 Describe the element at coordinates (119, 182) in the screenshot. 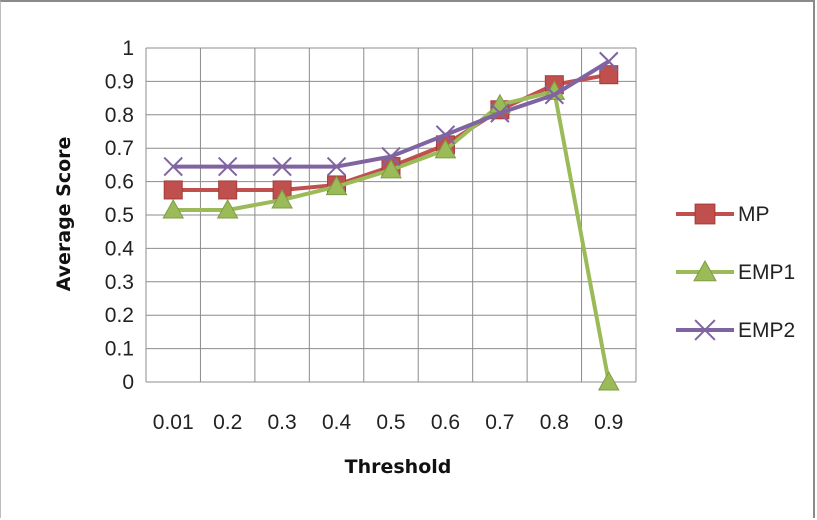

I see `y-tick-label: 0.6` at that location.